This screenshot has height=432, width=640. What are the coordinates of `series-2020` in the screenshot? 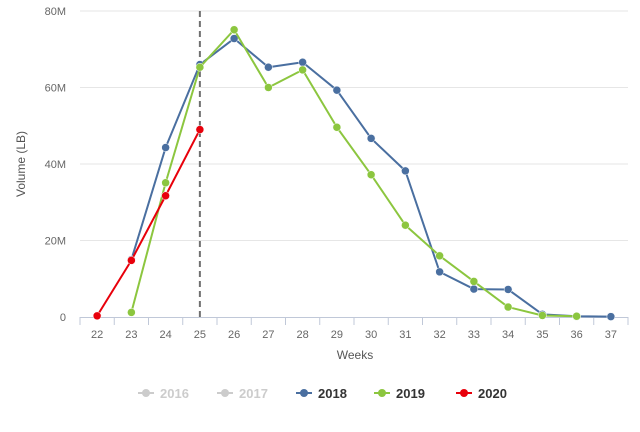 It's located at (148, 223).